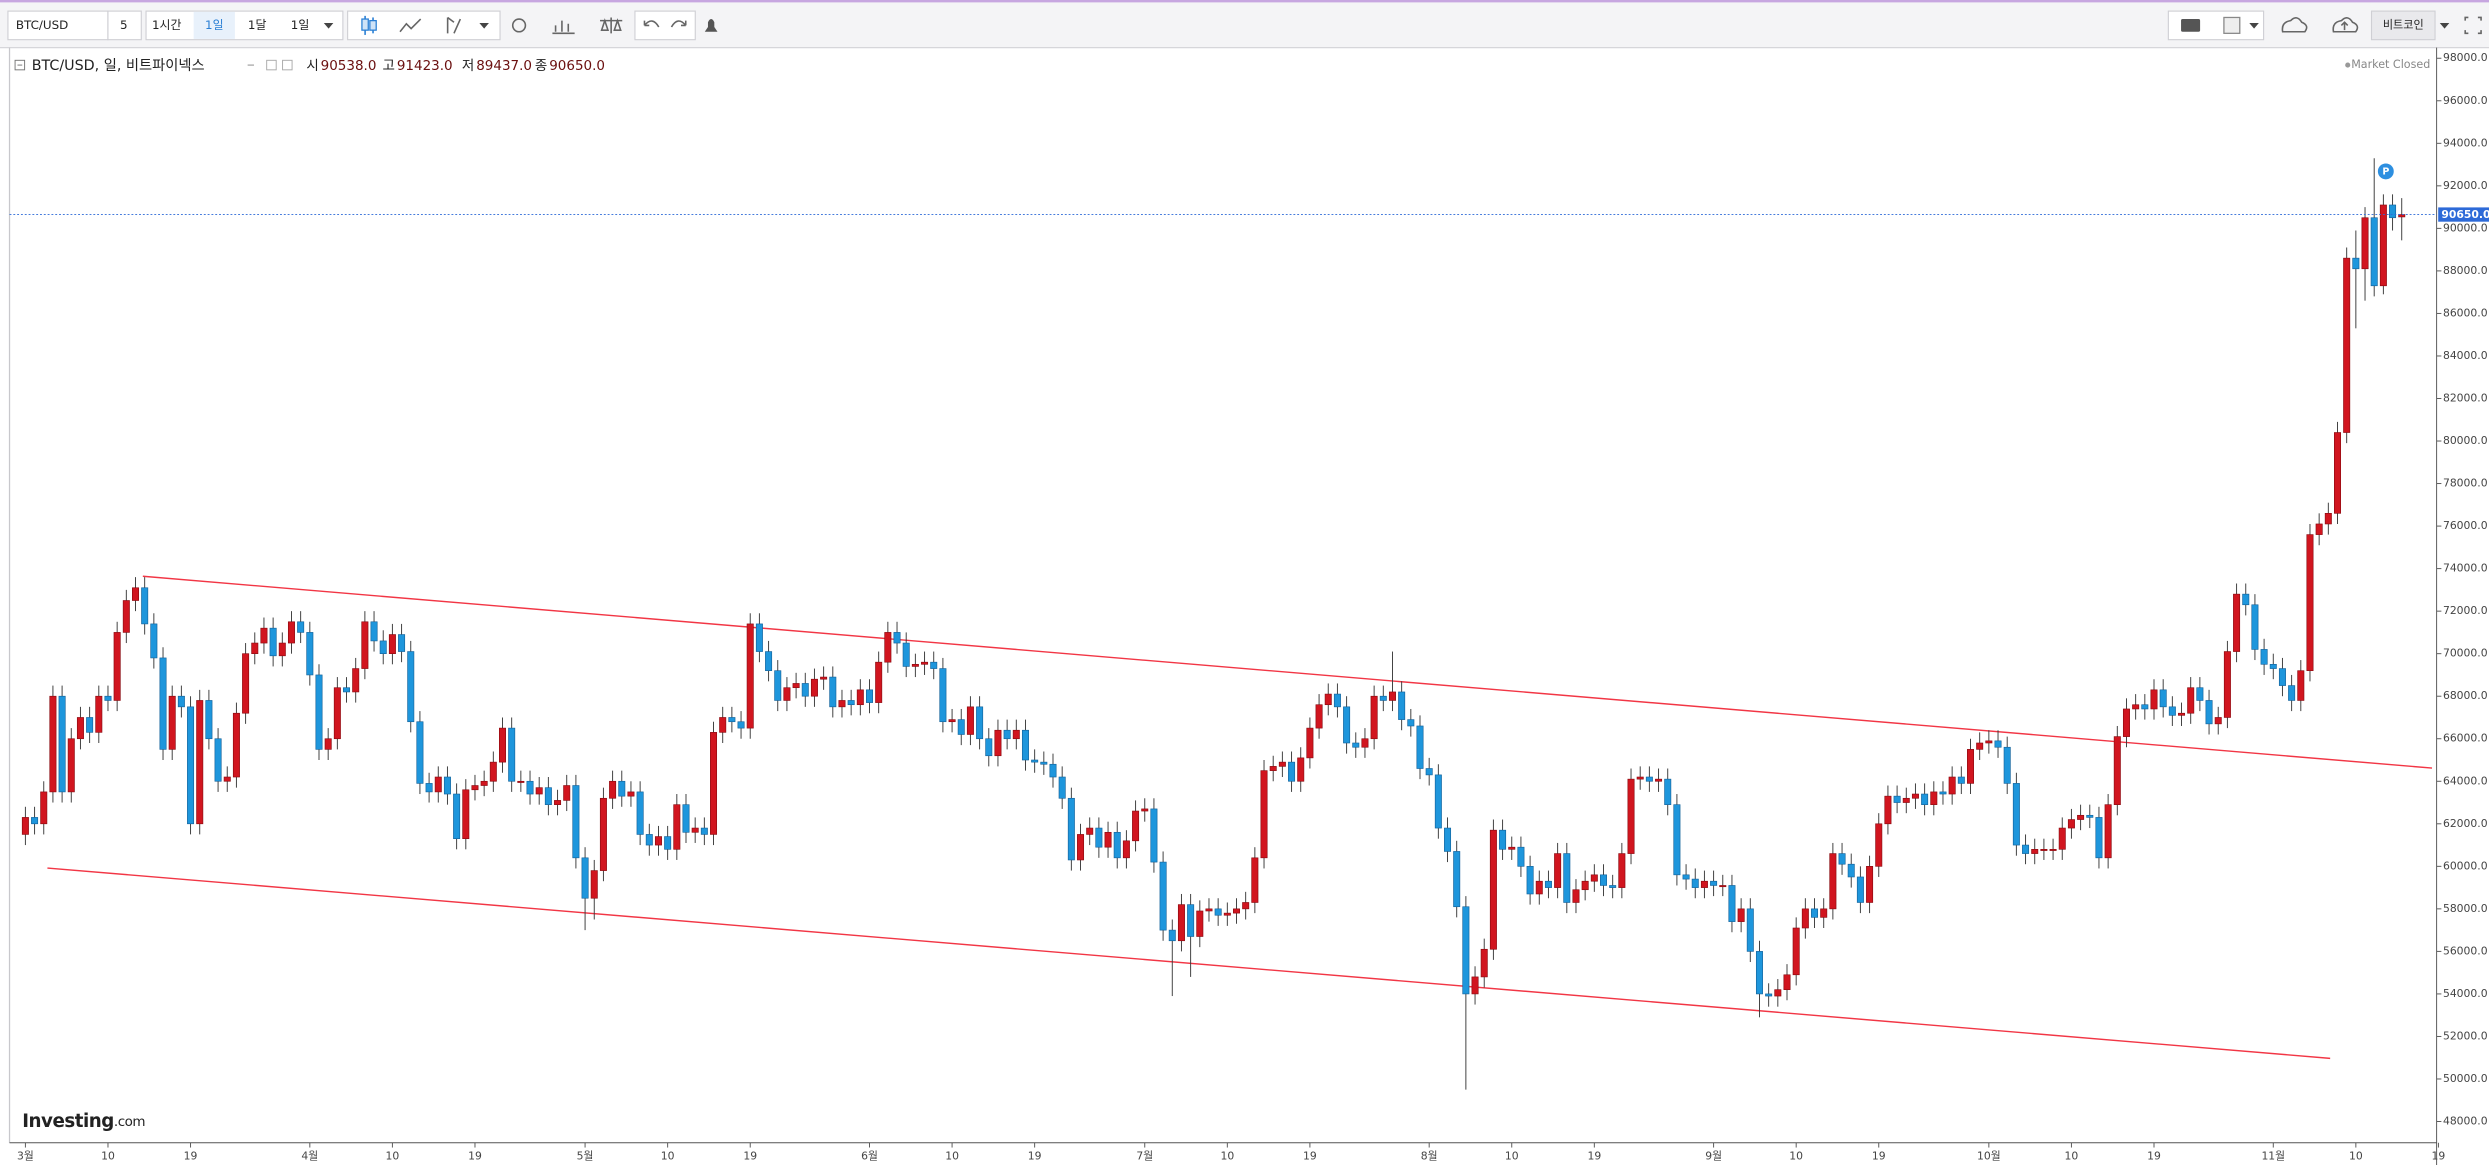 The height and width of the screenshot is (1165, 2489). Describe the element at coordinates (1429, 1155) in the screenshot. I see `x-tick-label: 8월` at that location.